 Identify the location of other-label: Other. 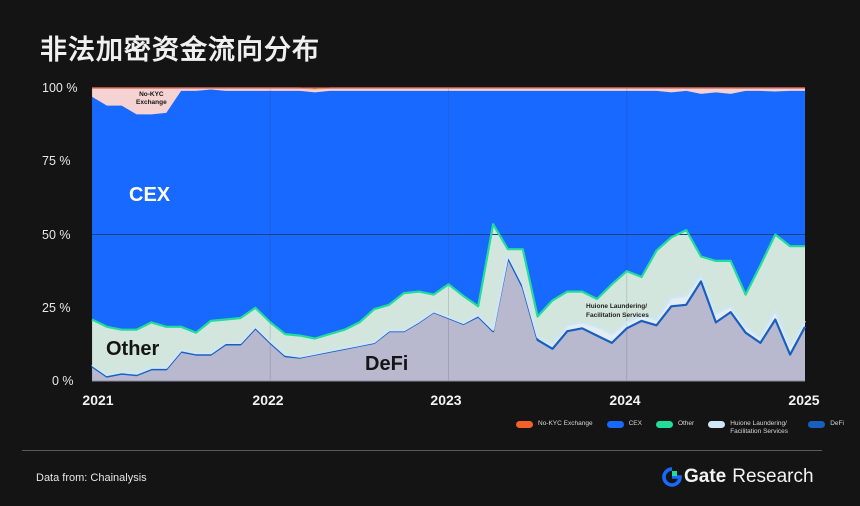
(133, 349).